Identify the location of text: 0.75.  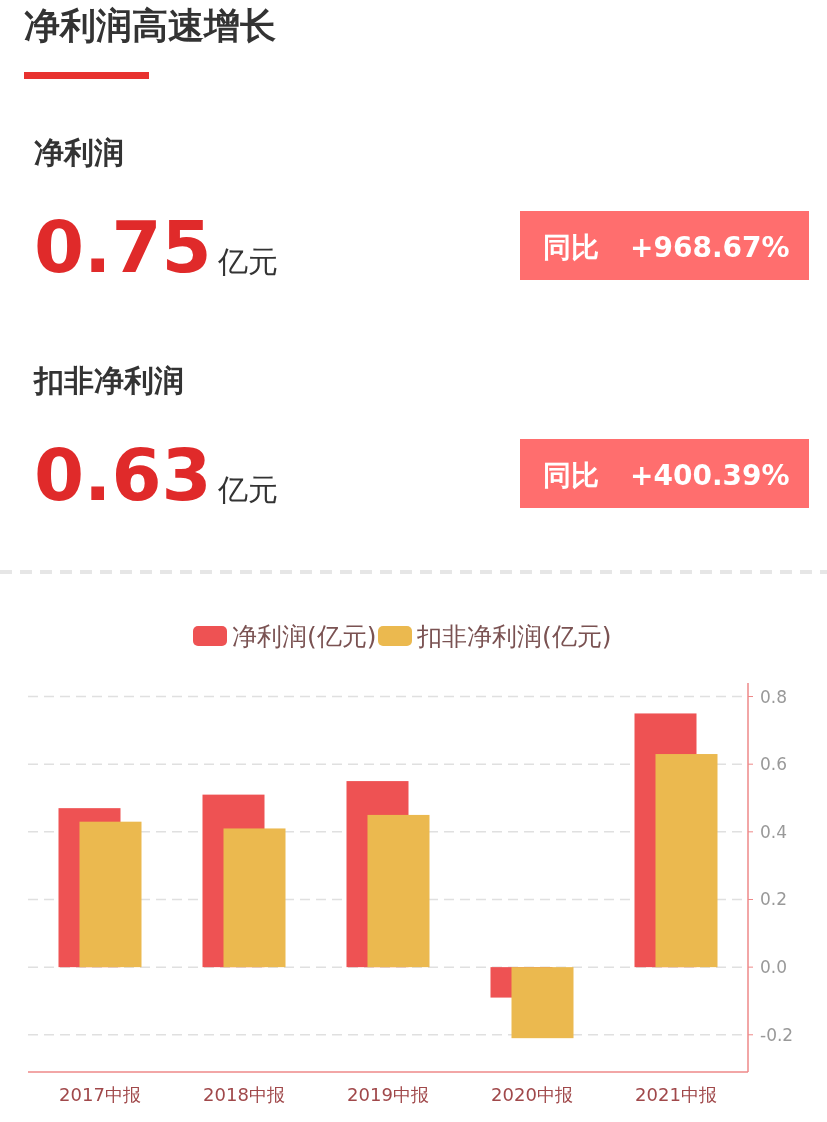
(123, 247).